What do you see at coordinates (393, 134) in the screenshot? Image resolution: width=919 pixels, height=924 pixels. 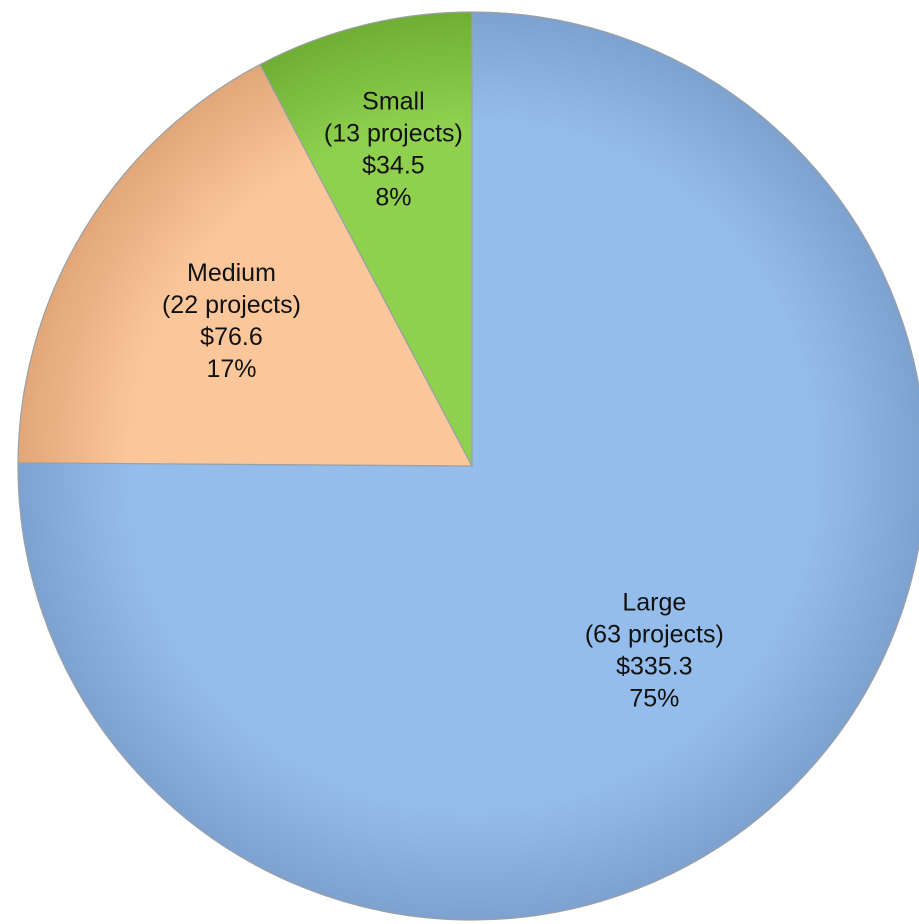 I see `data-label-small-line-2: (13 projects)` at bounding box center [393, 134].